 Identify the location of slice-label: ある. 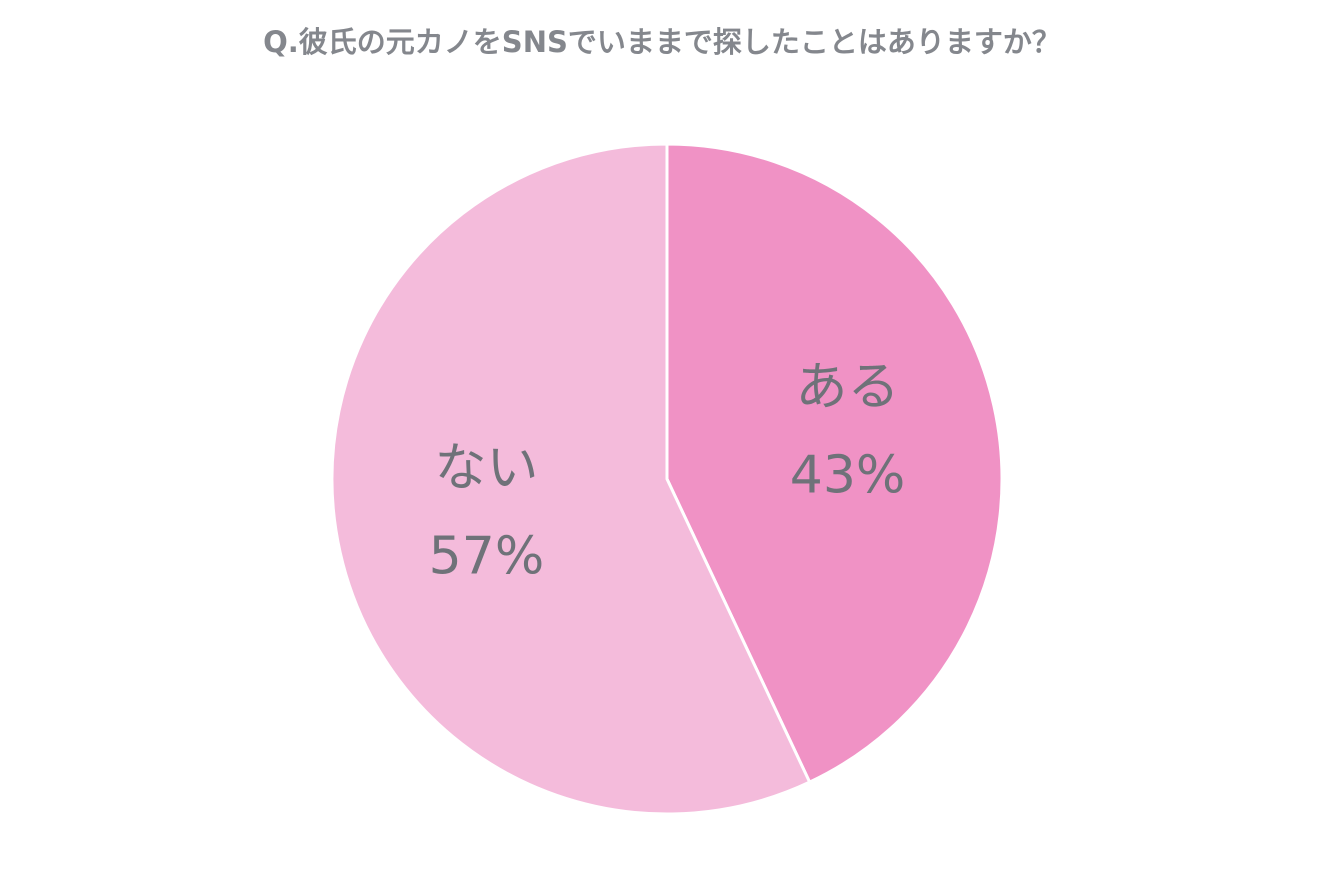
(848, 388).